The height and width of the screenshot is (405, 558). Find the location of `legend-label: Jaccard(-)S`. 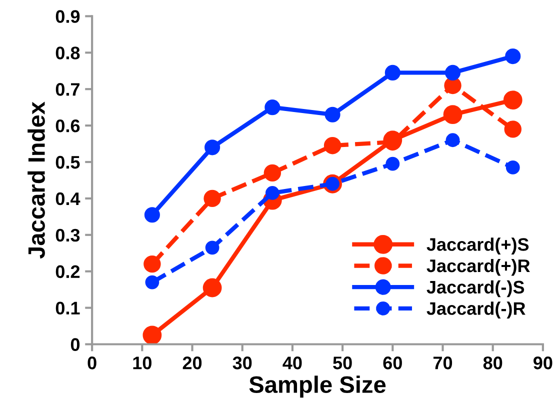

legend-label: Jaccard(-)S is located at coordinates (475, 289).